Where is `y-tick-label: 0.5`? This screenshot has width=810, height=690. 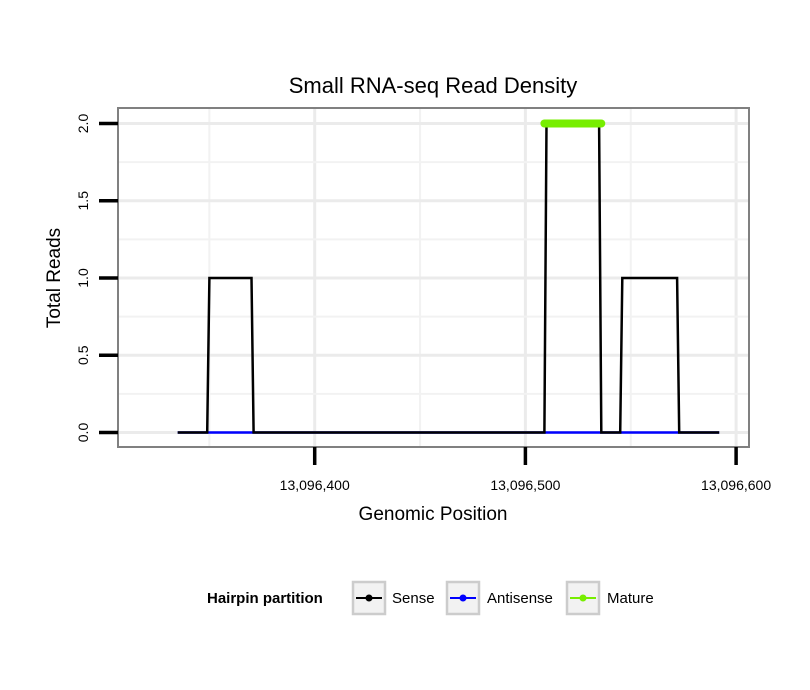 y-tick-label: 0.5 is located at coordinates (83, 355).